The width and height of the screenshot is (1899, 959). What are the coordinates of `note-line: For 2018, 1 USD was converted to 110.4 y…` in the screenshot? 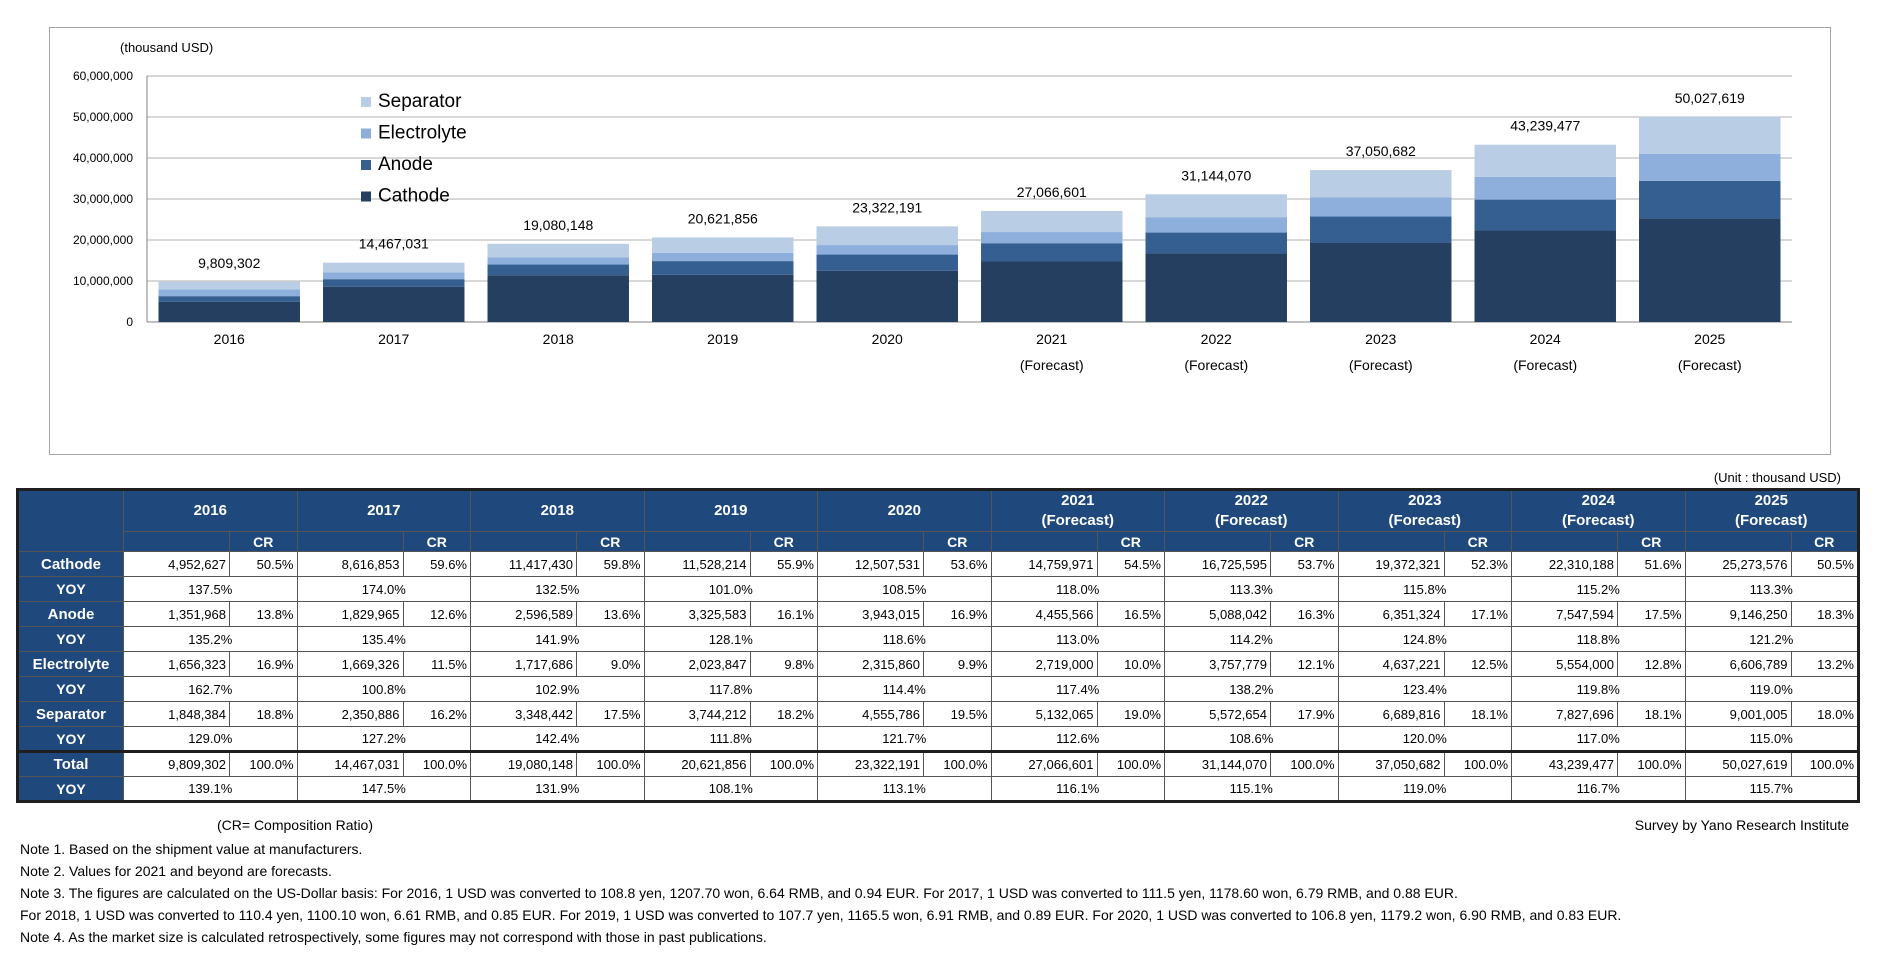 It's located at (821, 915).